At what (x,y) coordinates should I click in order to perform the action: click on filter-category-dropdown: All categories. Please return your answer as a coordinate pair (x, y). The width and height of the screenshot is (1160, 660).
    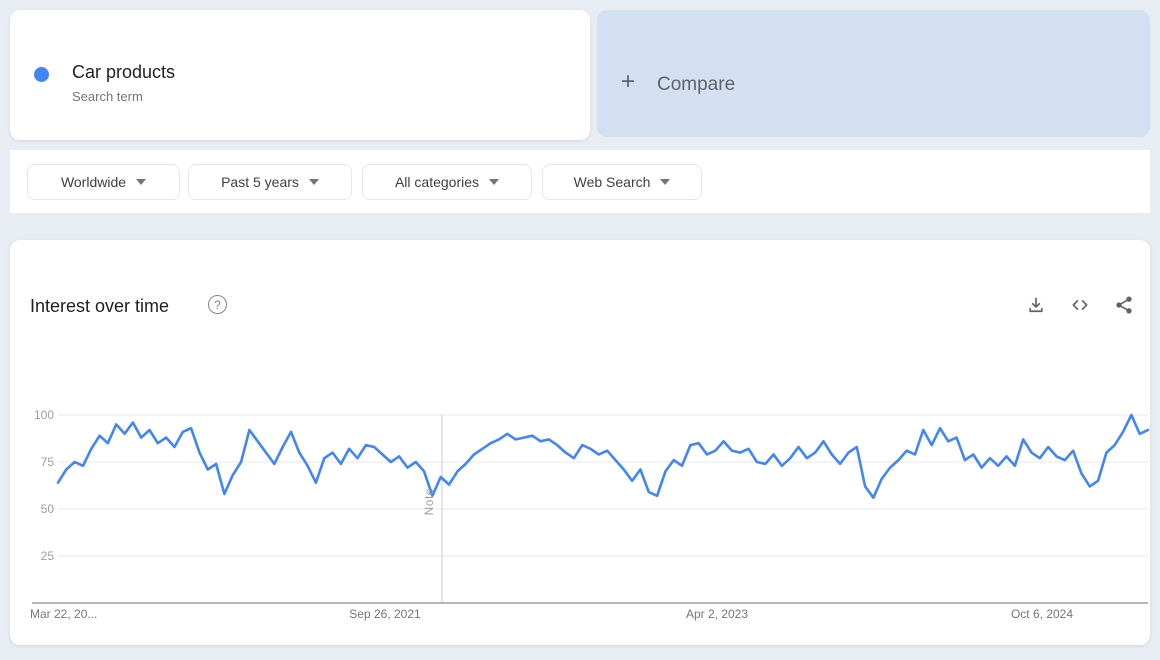
    Looking at the image, I should click on (447, 182).